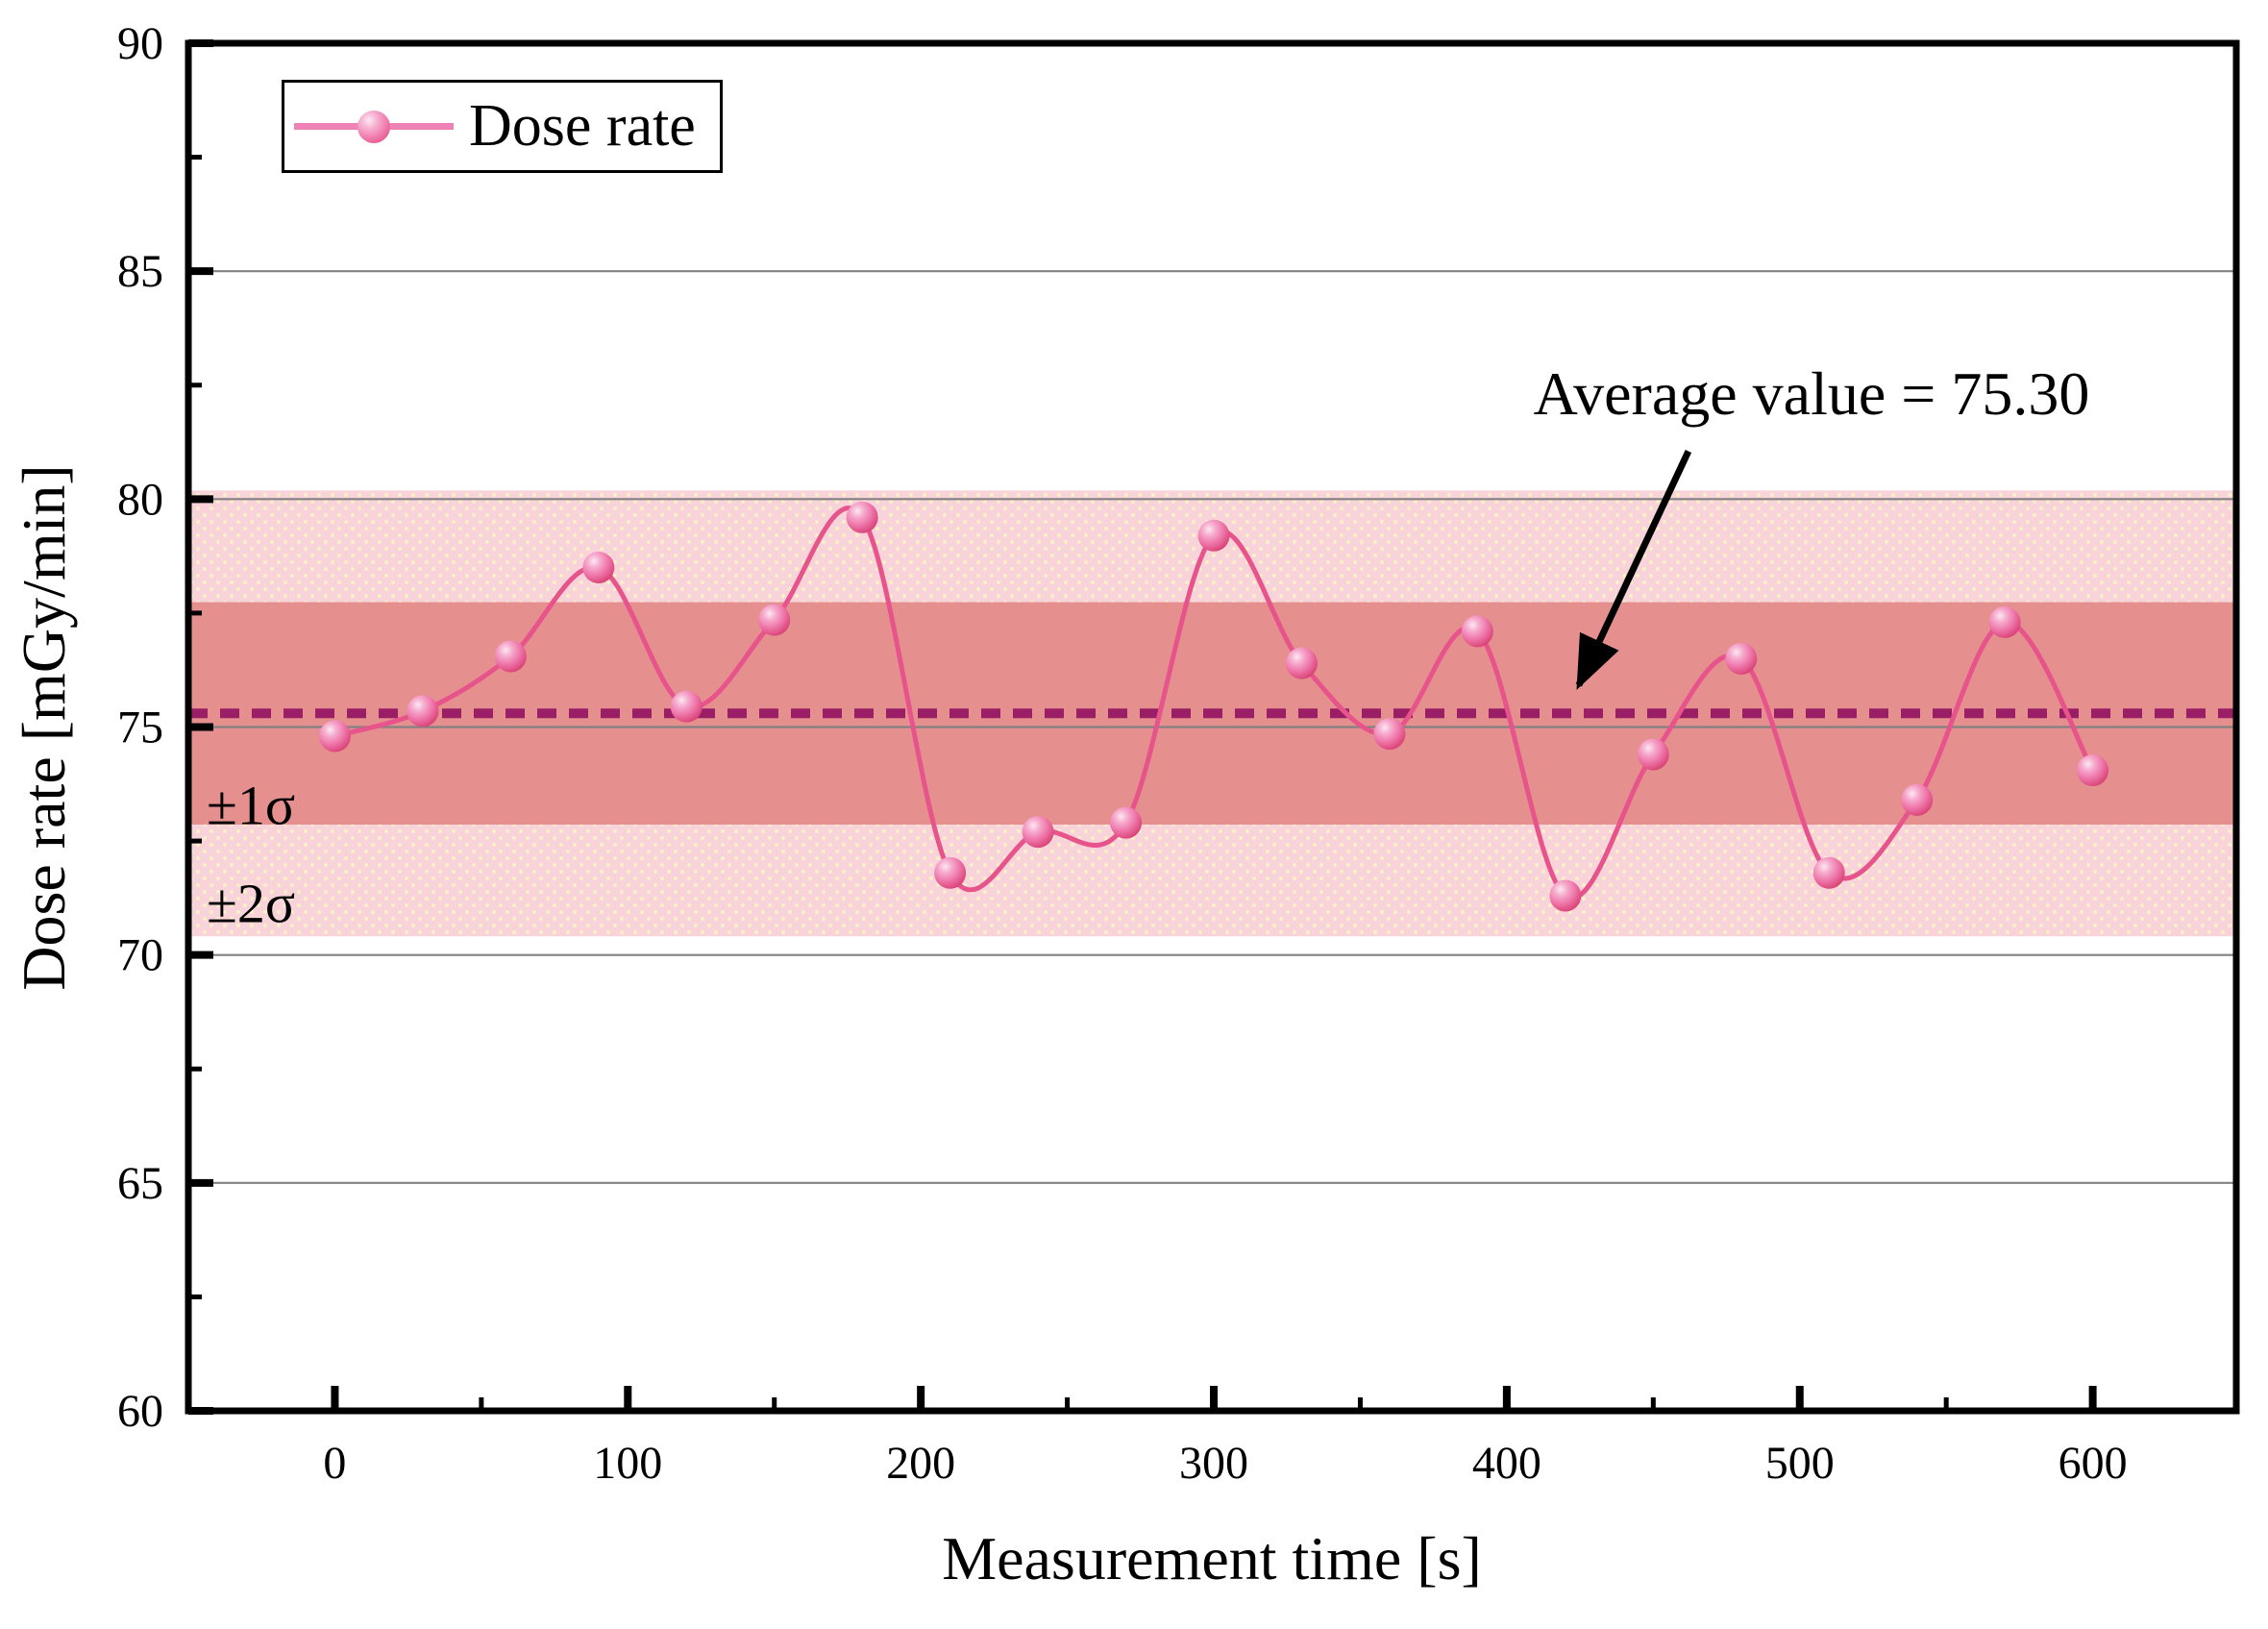 The image size is (2268, 1629). I want to click on annotation-arrow, so click(1633, 570).